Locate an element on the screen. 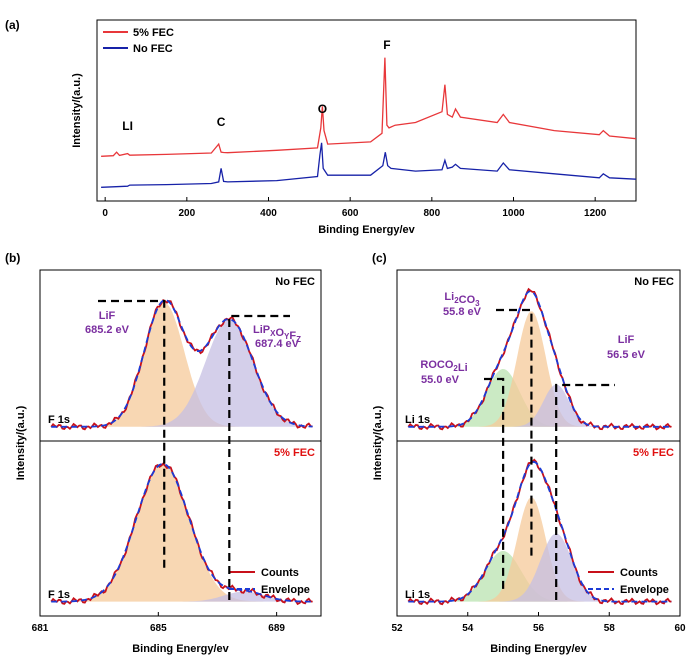  panel-a-xtick-label: 200 is located at coordinates (186, 213).